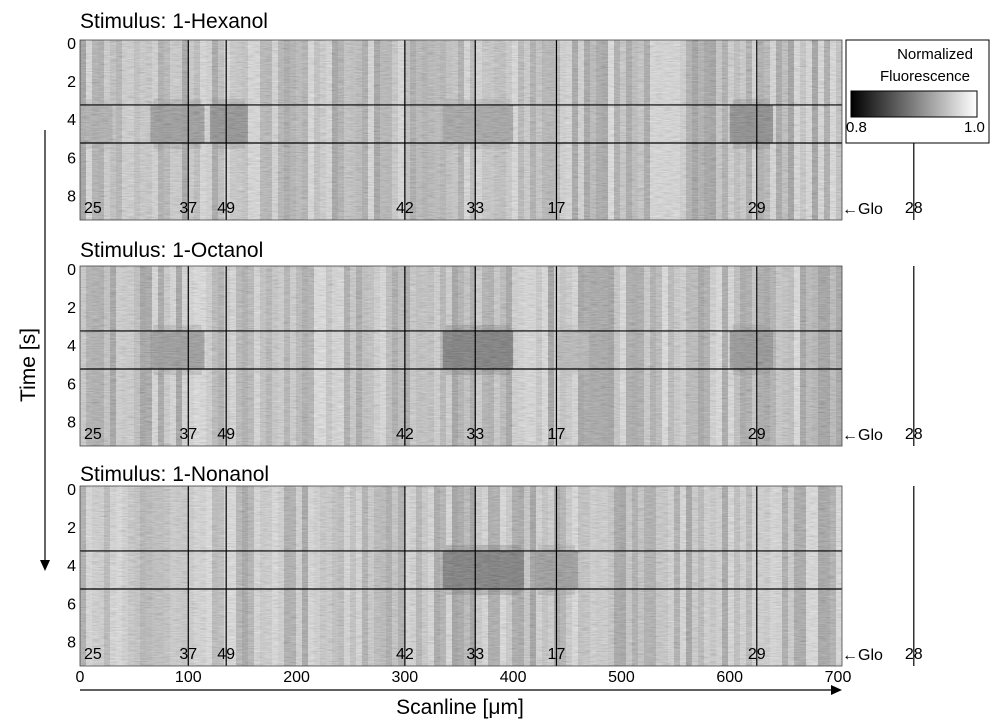 The height and width of the screenshot is (721, 1003). What do you see at coordinates (925, 76) in the screenshot?
I see `colorbar-title-line2: Fluorescence` at bounding box center [925, 76].